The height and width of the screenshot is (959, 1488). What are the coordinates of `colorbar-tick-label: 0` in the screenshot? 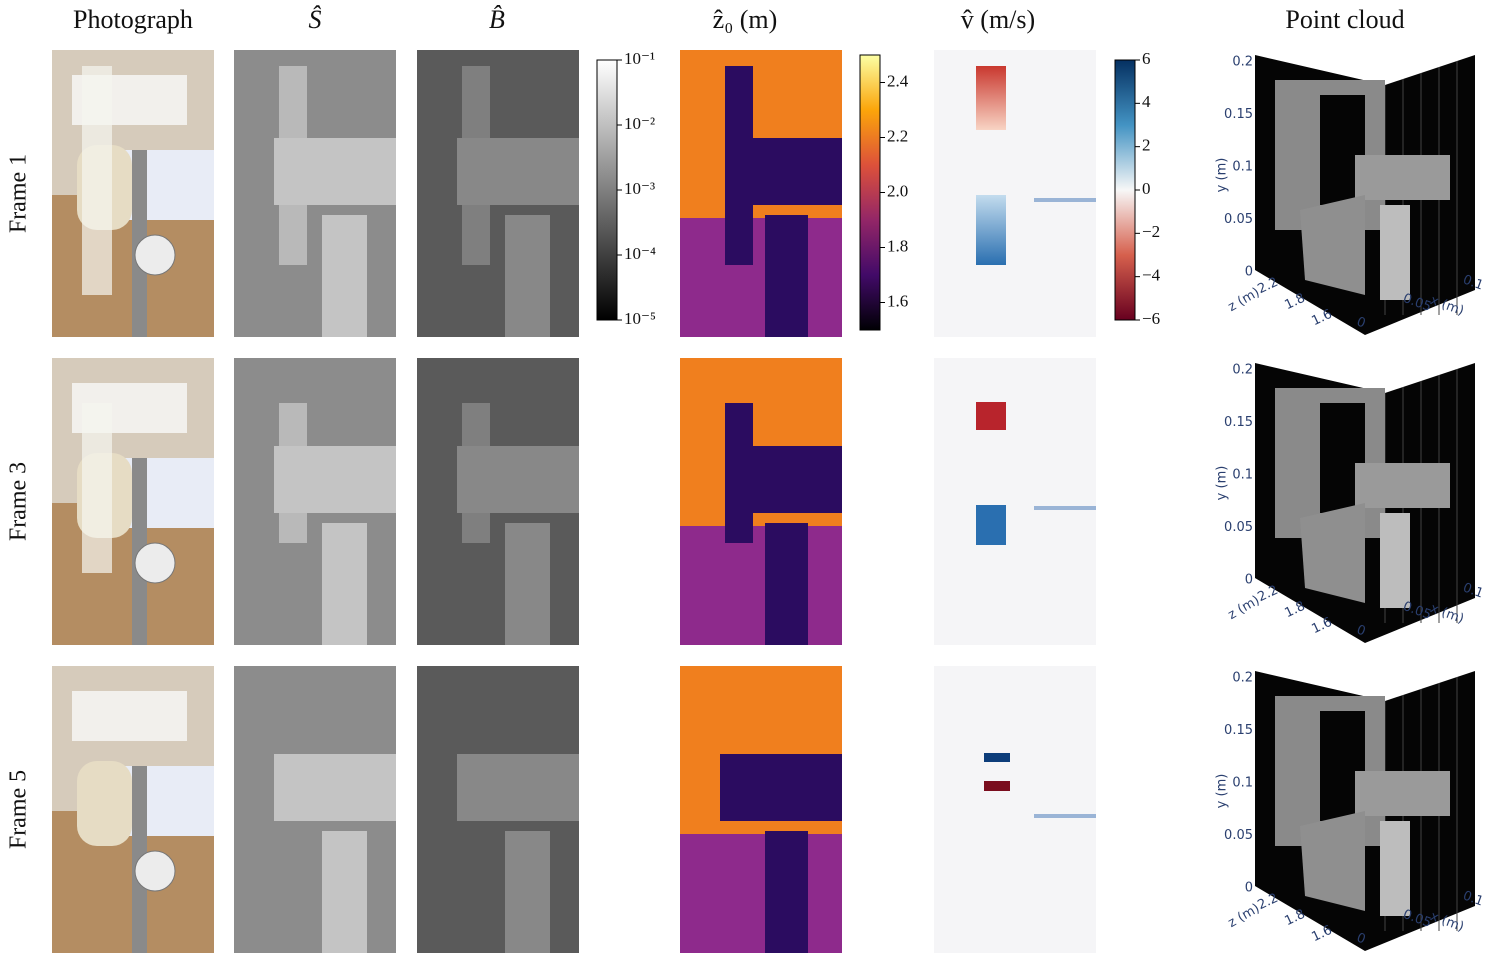 It's located at (1146, 188).